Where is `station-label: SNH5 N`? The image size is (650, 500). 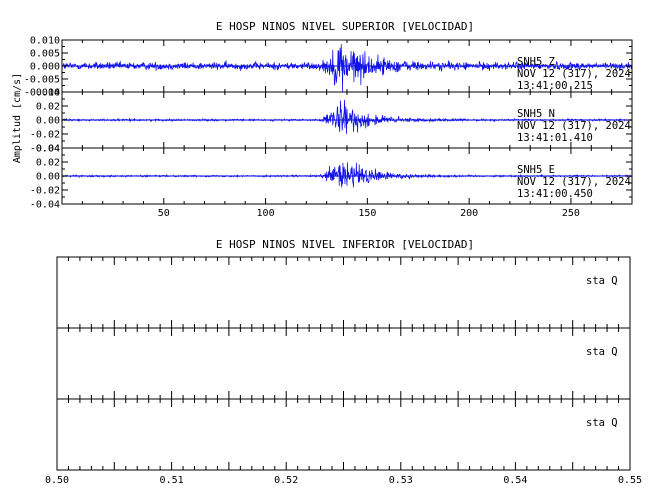
station-label: SNH5 N is located at coordinates (536, 114).